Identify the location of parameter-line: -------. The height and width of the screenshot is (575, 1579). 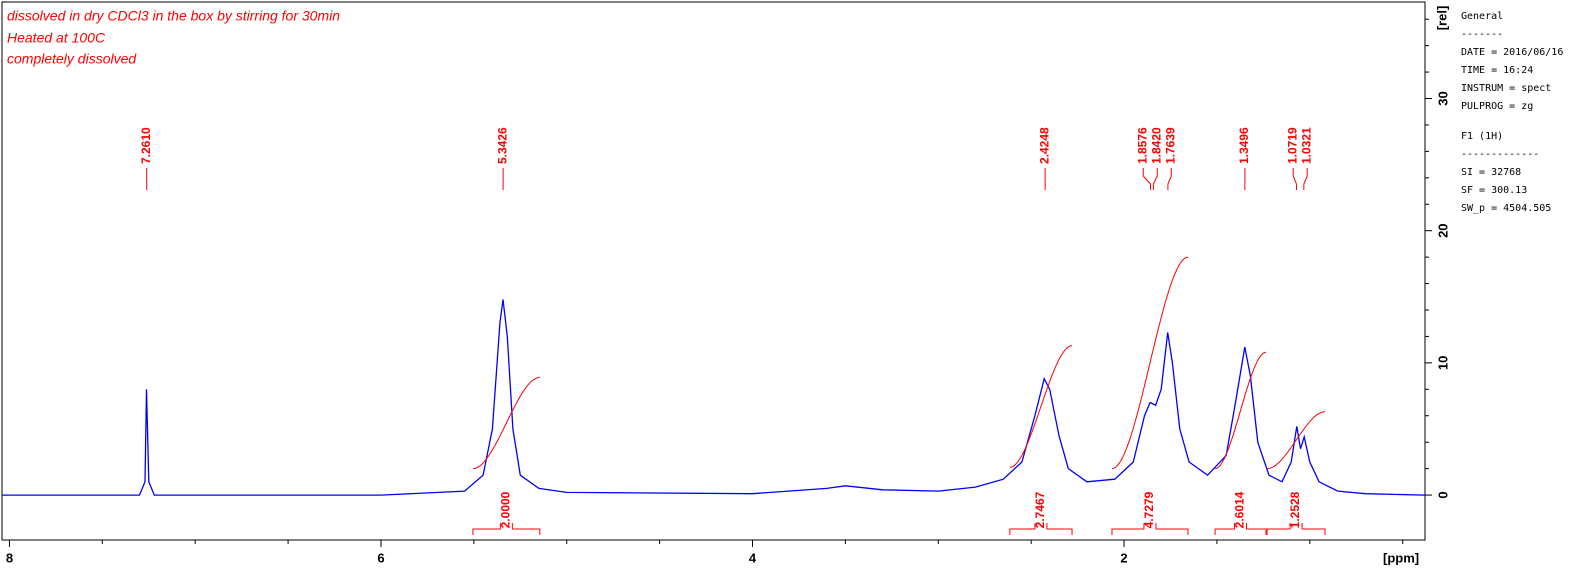
(1482, 34).